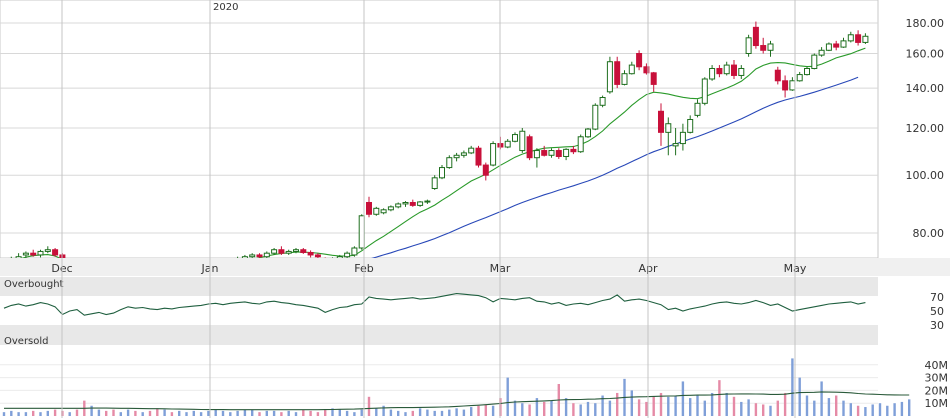 This screenshot has height=418, width=950. Describe the element at coordinates (34, 284) in the screenshot. I see `overbought-label: Overbought` at that location.